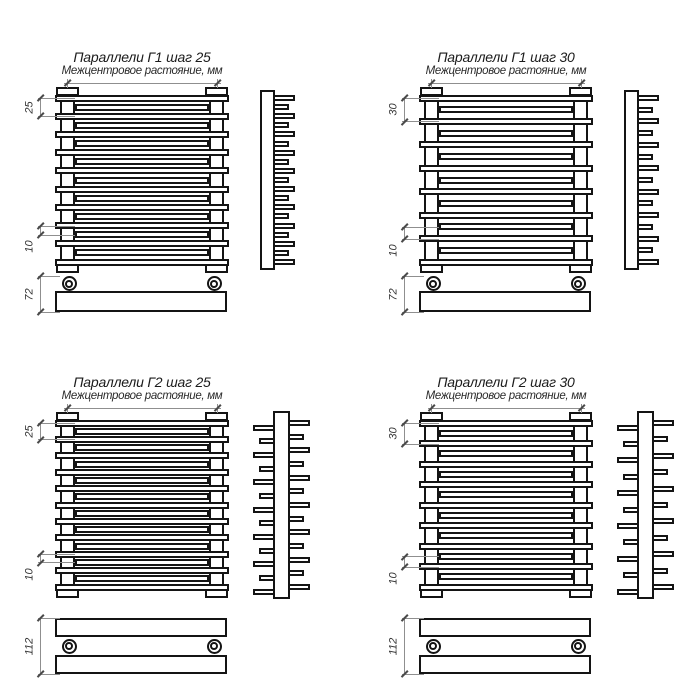 The image size is (700, 700). I want to click on left-collector, so click(431, 180).